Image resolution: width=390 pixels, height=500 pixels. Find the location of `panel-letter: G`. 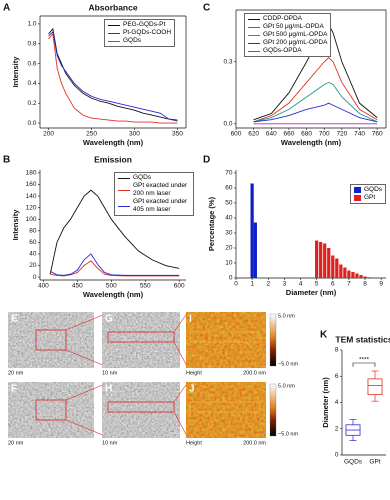

panel-letter: G is located at coordinates (109, 319).